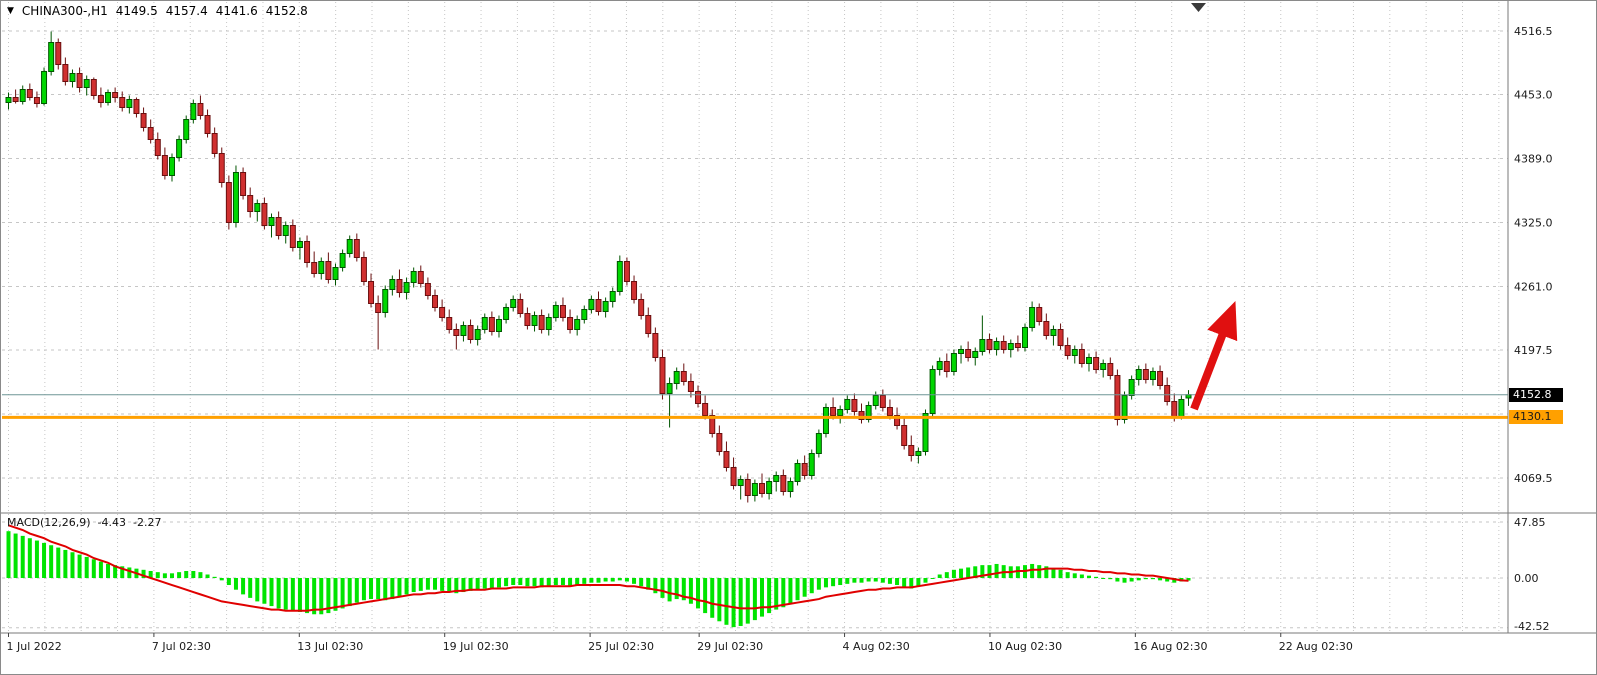  What do you see at coordinates (876, 646) in the screenshot?
I see `svg-text: 4 Aug 02:30` at bounding box center [876, 646].